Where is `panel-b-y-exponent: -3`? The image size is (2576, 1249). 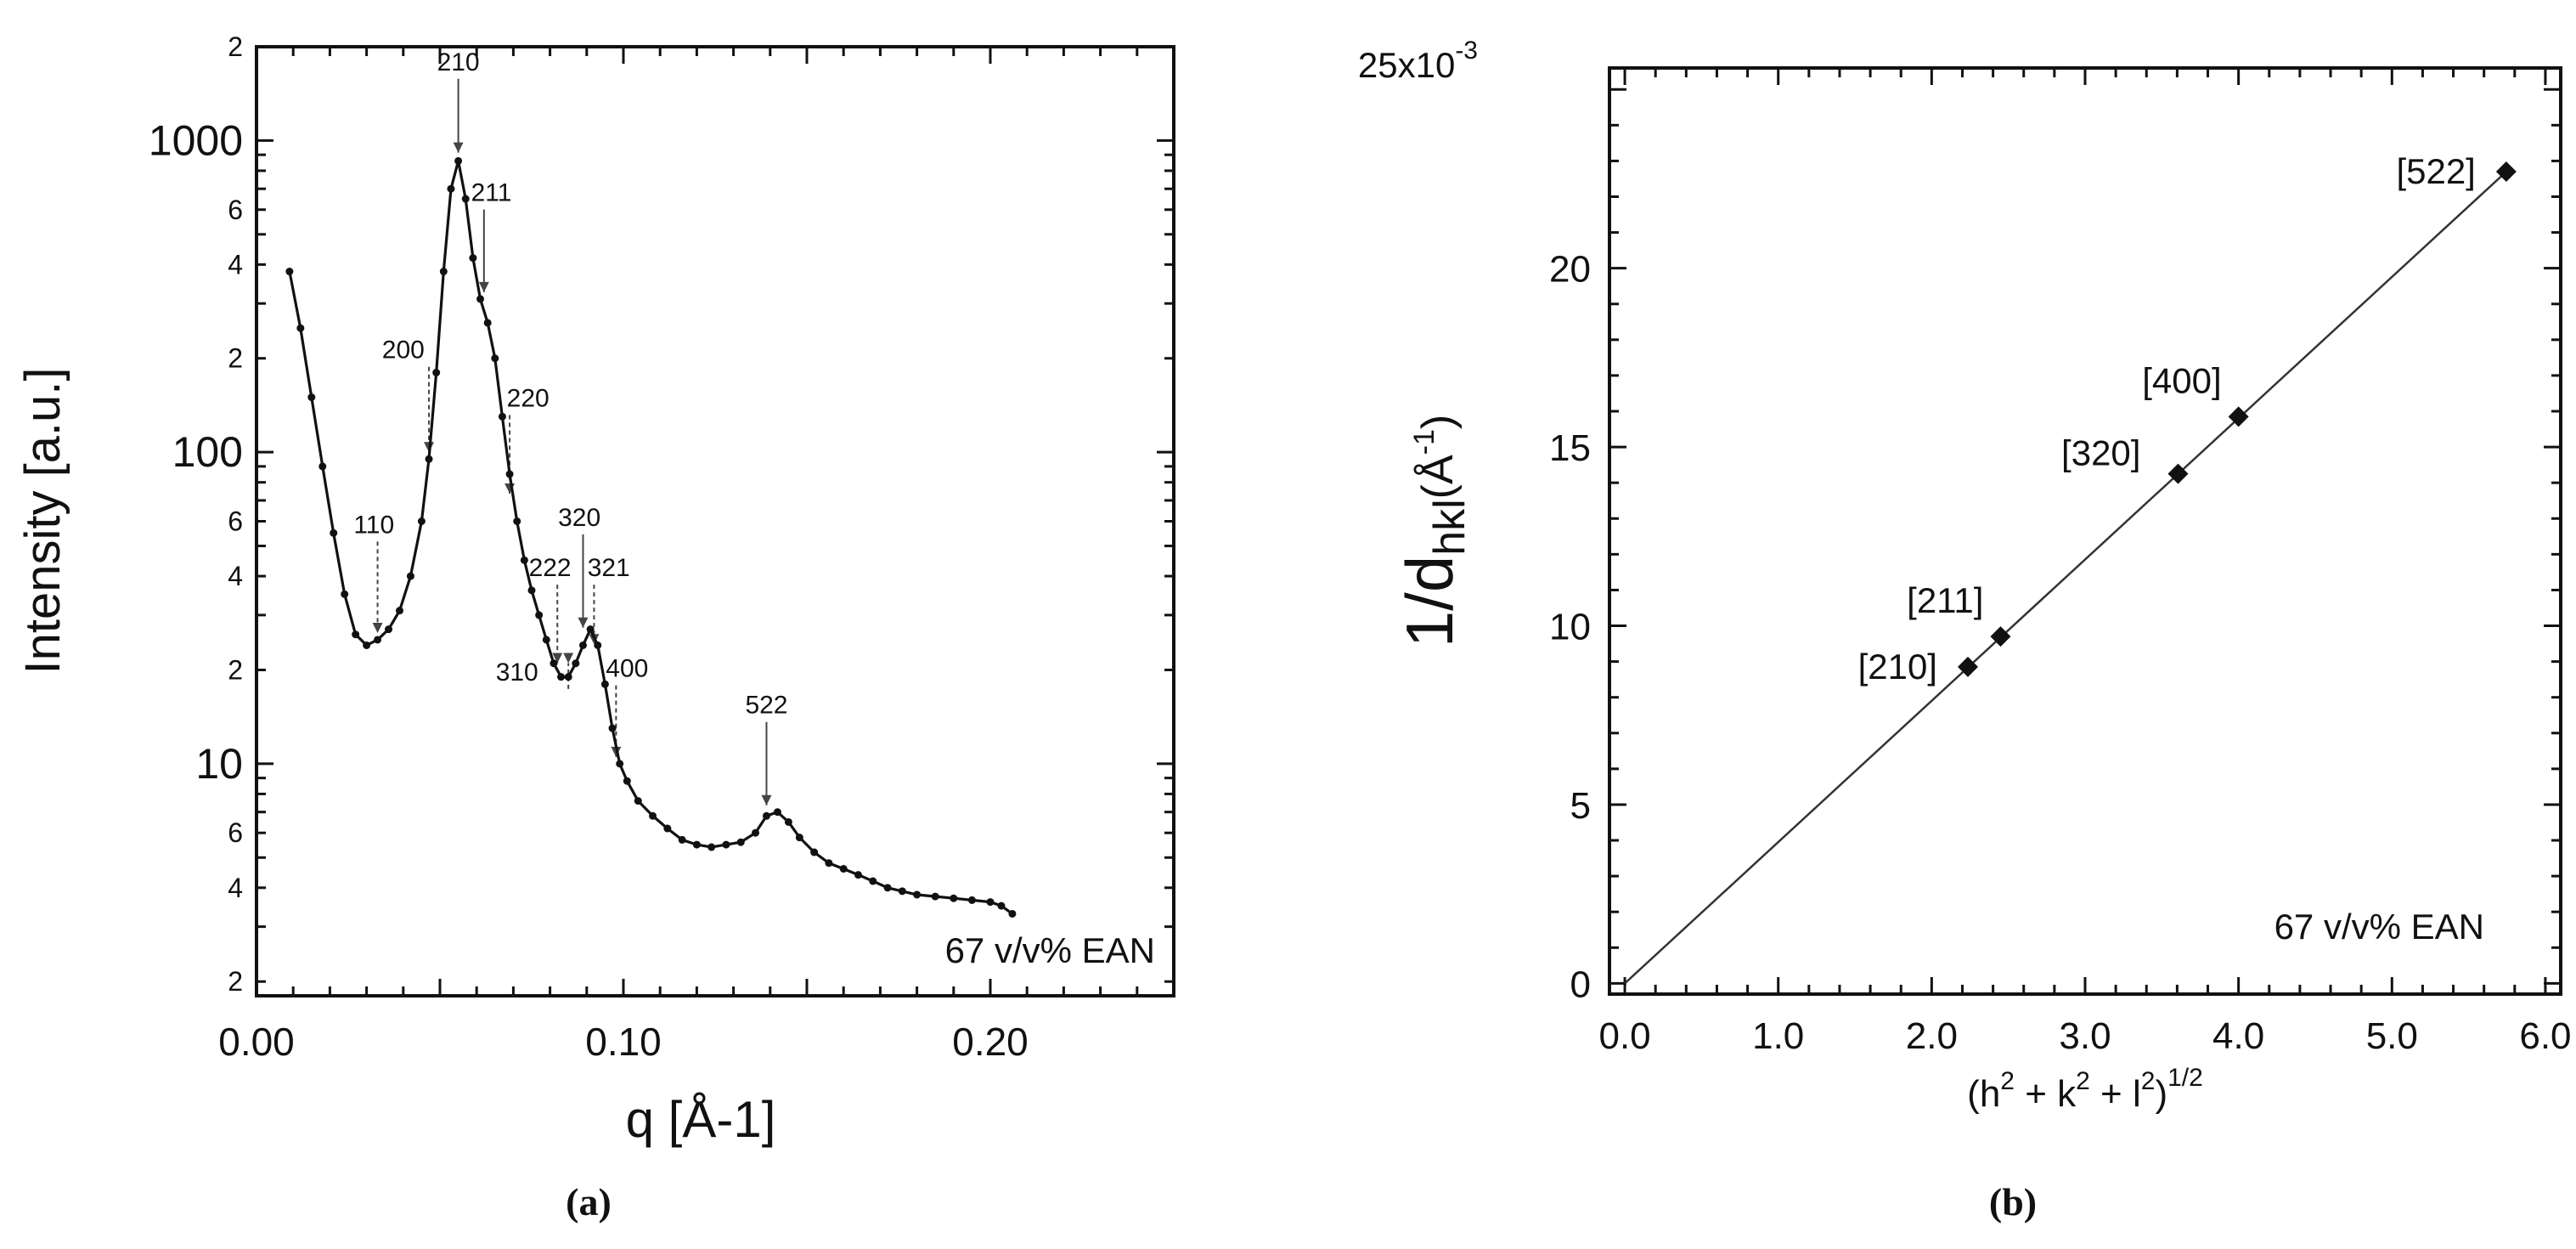
panel-b-y-exponent: -3 is located at coordinates (1466, 51).